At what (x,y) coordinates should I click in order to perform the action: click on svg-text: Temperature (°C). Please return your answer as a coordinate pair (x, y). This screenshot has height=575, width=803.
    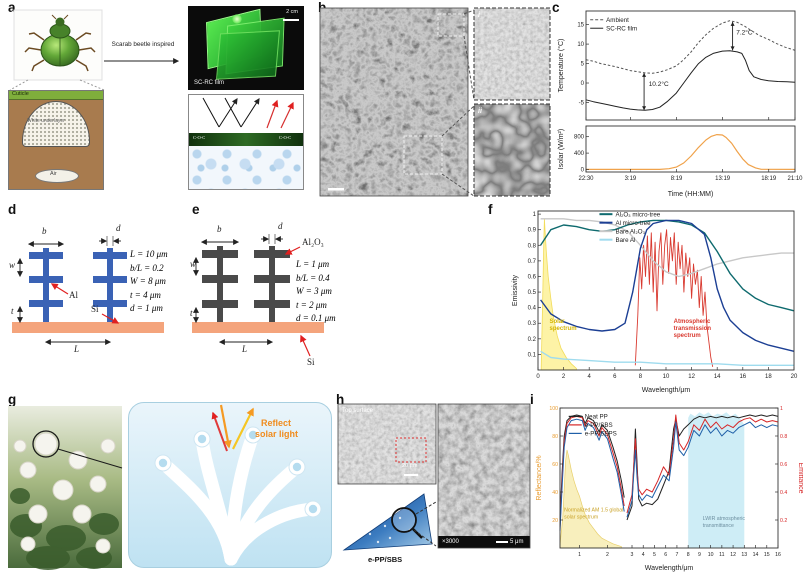
    Looking at the image, I should click on (561, 66).